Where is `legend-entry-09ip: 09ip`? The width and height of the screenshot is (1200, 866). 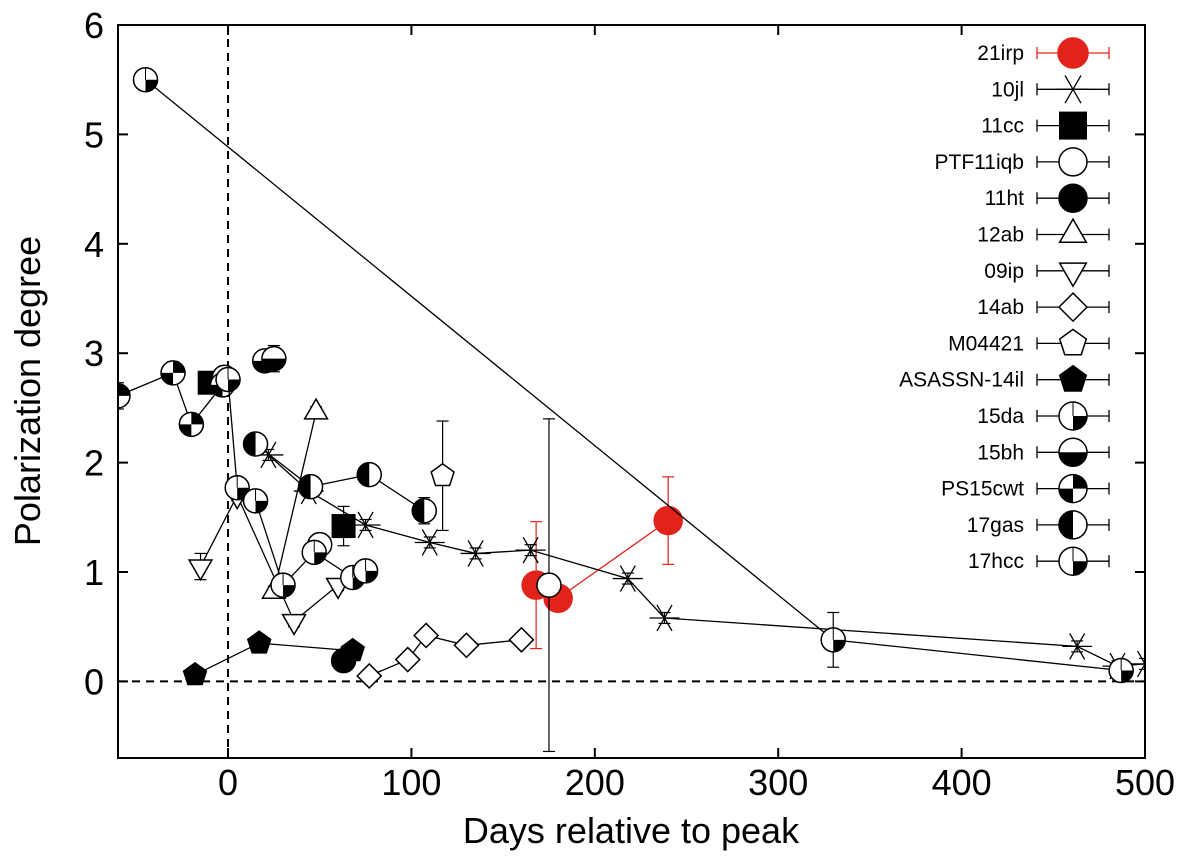
legend-entry-09ip: 09ip is located at coordinates (1047, 274).